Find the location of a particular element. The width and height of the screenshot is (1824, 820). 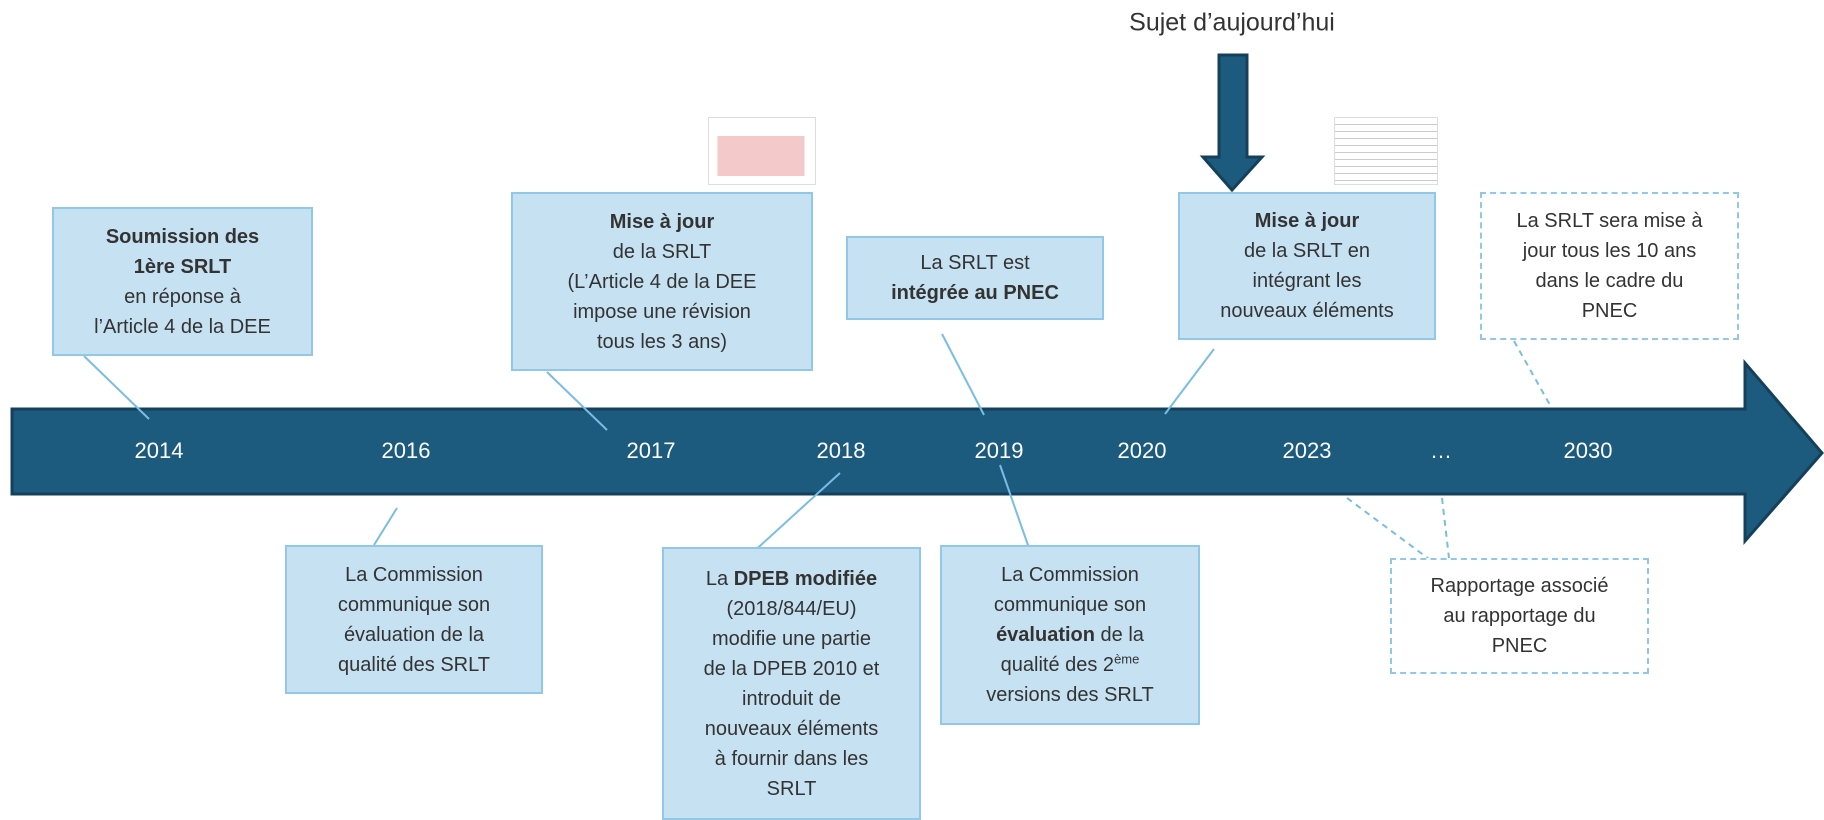

event-text: de la SRLT en is located at coordinates (1306, 251).